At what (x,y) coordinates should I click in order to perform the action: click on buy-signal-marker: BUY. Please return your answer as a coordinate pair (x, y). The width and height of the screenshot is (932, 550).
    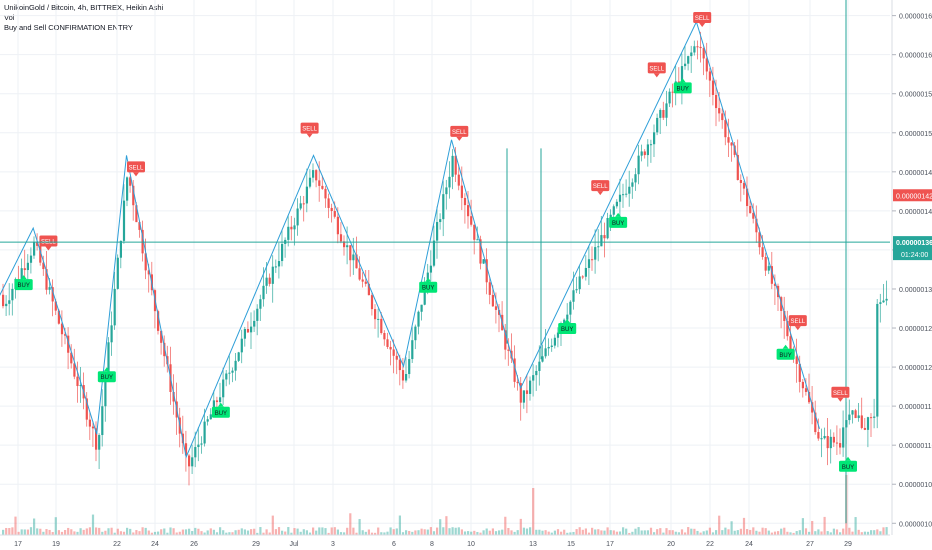
    Looking at the image, I should click on (23, 283).